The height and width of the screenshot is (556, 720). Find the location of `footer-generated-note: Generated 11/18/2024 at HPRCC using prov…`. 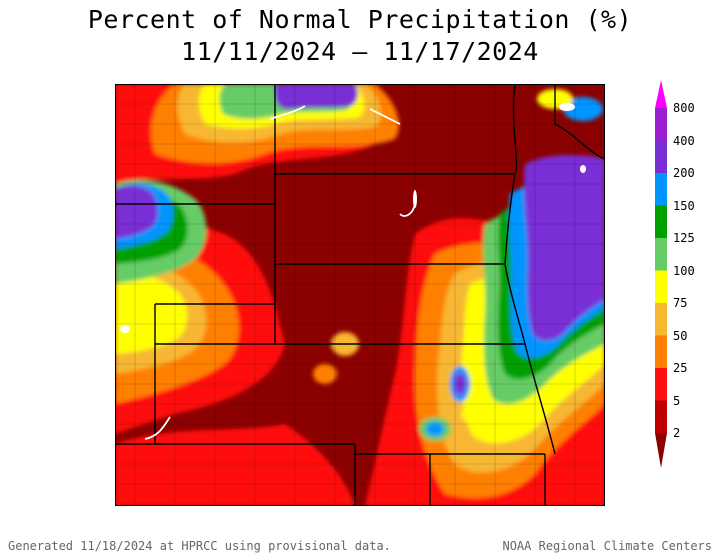

footer-generated-note: Generated 11/18/2024 at HPRCC using prov… is located at coordinates (199, 546).